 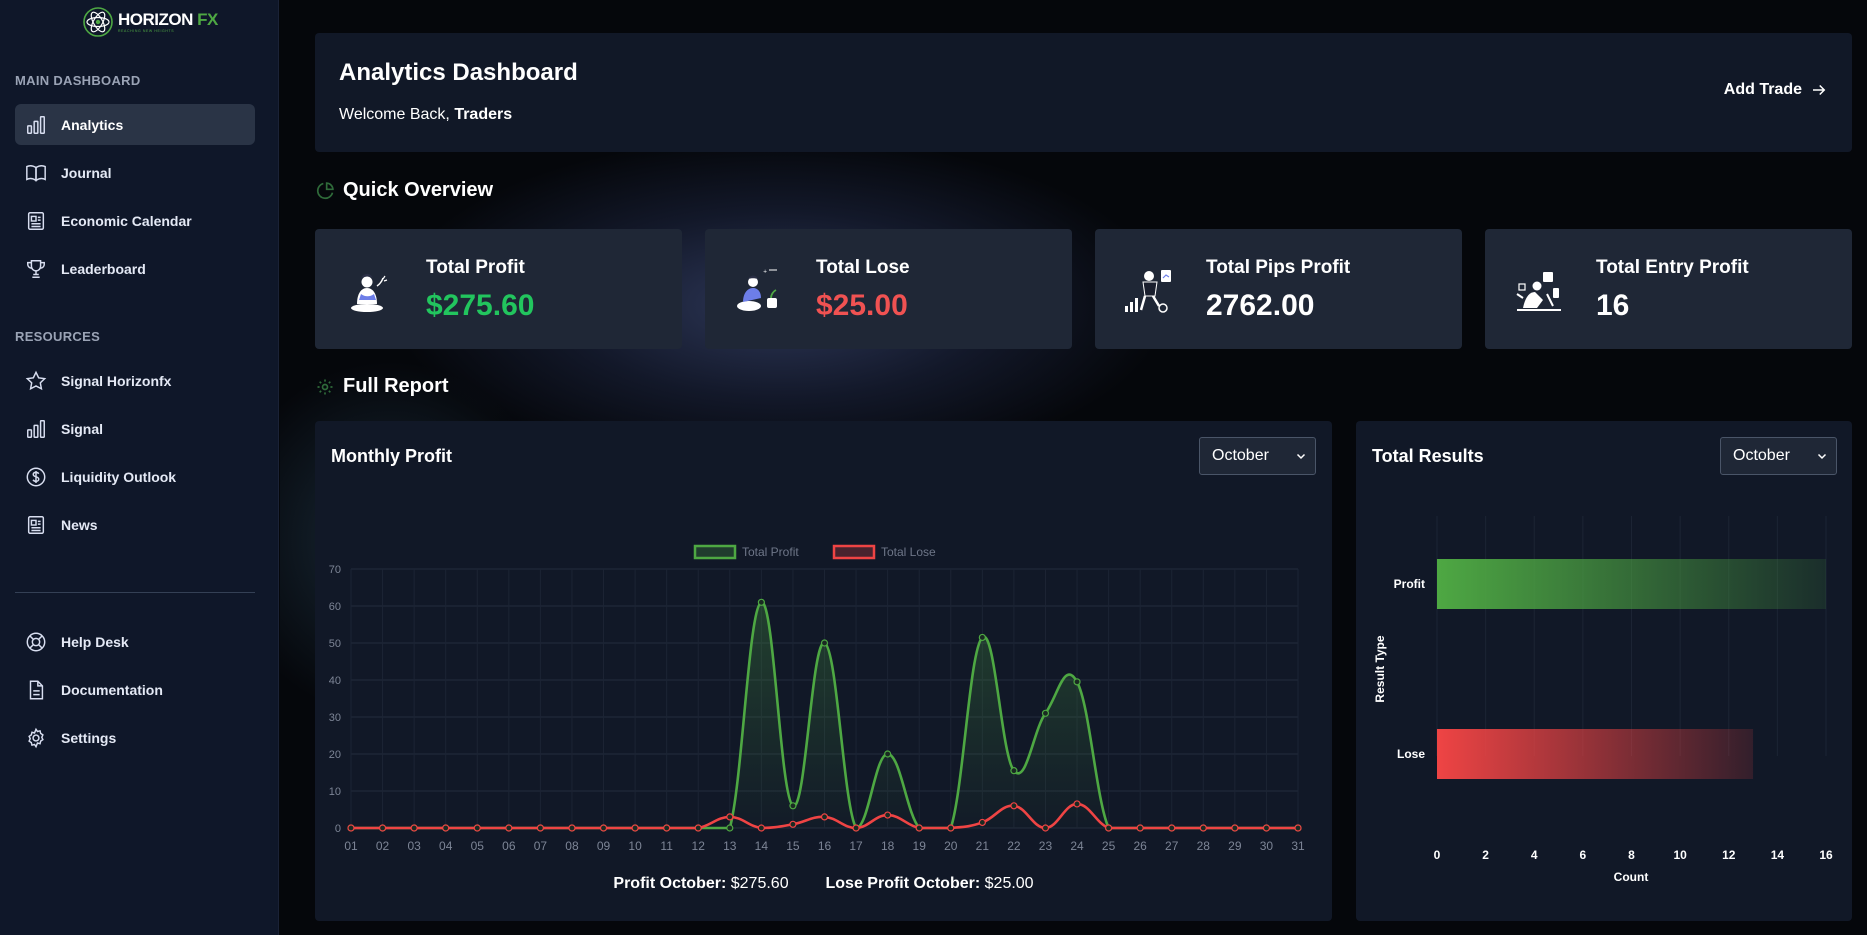 What do you see at coordinates (1140, 846) in the screenshot?
I see `x-tick-label: 26` at bounding box center [1140, 846].